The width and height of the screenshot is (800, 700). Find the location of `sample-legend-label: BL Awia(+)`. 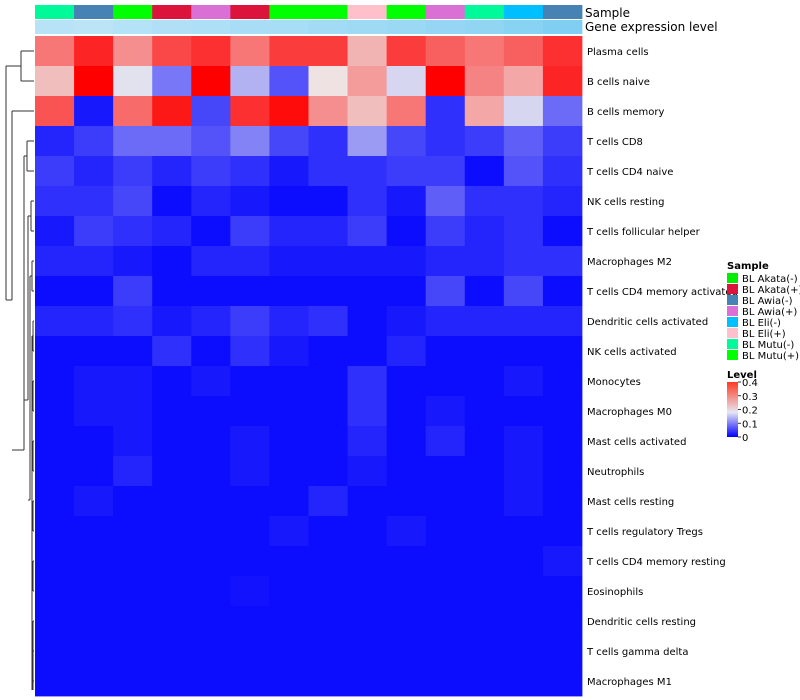

sample-legend-label: BL Awia(+) is located at coordinates (769, 312).